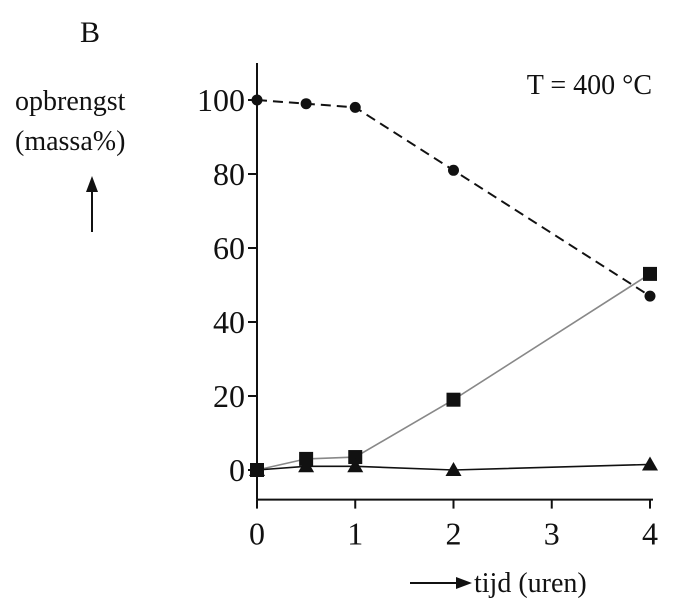 The image size is (683, 615). Describe the element at coordinates (441, 583) in the screenshot. I see `x-axis-arrow-icon` at that location.